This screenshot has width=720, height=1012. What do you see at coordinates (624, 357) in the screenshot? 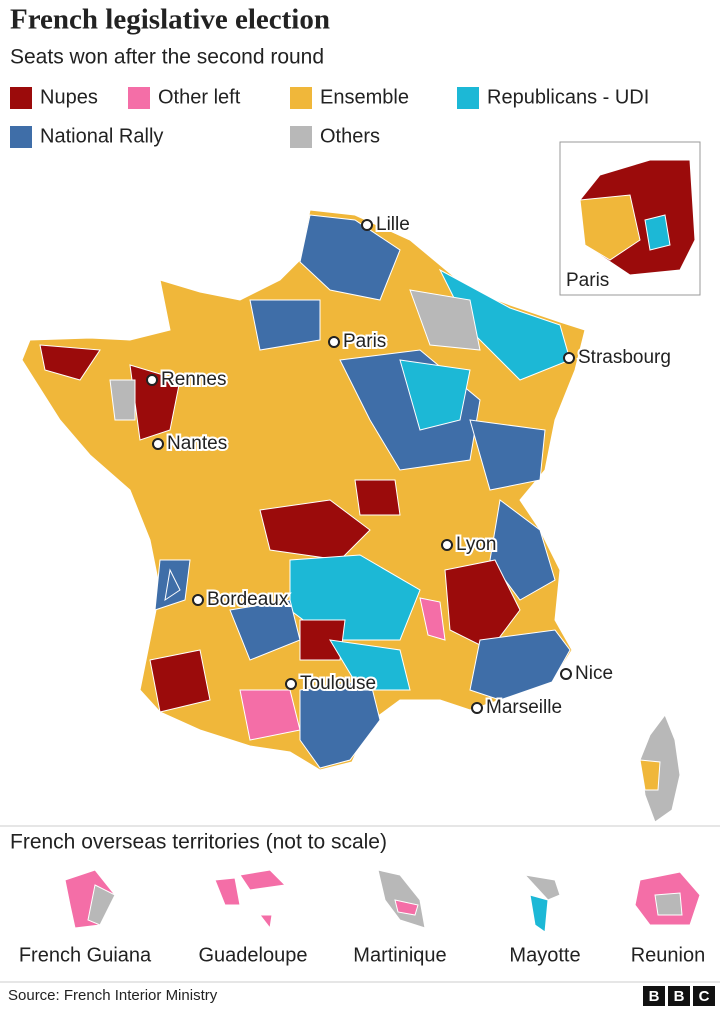
I see `city-label: Strasbourg` at bounding box center [624, 357].